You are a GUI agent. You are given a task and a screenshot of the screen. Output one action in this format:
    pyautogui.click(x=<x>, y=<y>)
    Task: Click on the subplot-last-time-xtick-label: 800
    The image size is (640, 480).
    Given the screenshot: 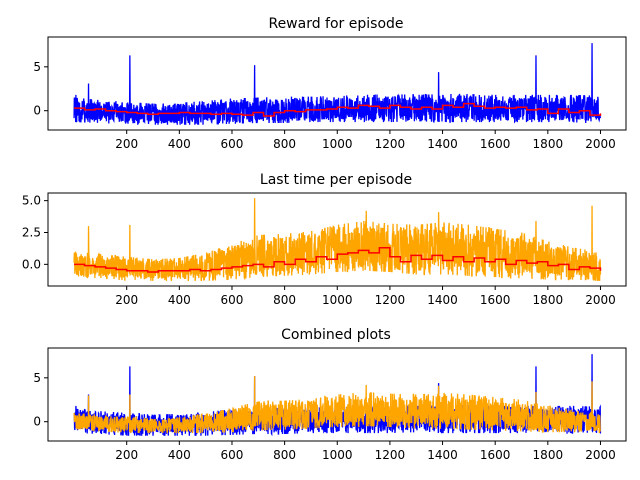 What is the action you would take?
    pyautogui.click(x=284, y=300)
    